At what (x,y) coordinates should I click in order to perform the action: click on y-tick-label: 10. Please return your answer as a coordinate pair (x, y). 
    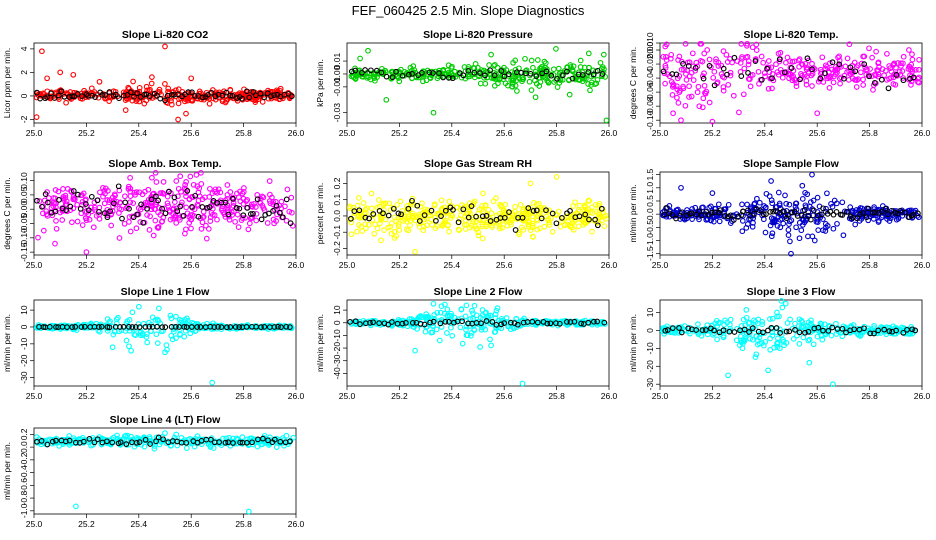
    Looking at the image, I should click on (337, 310).